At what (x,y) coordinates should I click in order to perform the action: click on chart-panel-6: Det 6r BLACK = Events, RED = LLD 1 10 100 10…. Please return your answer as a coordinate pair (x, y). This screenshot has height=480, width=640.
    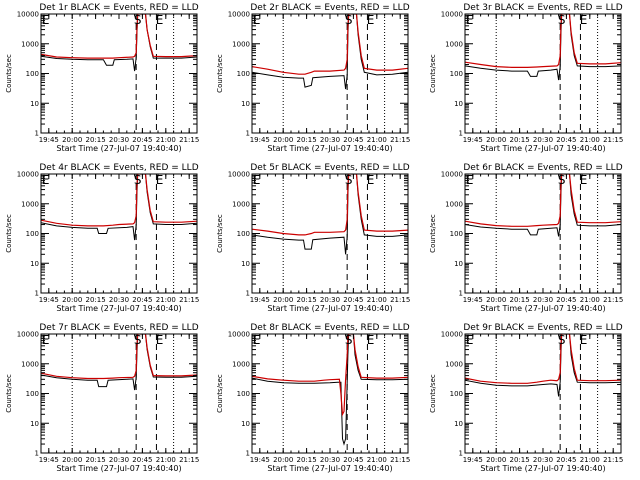
    Looking at the image, I should click on (526, 238).